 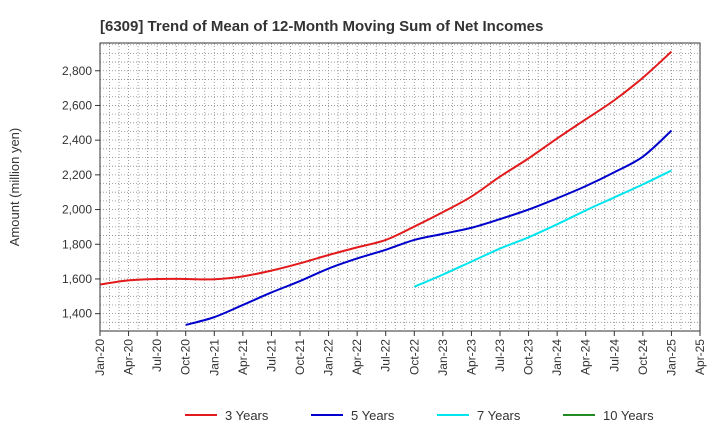 I want to click on x-tick-label: Apr-22, so click(x=357, y=357).